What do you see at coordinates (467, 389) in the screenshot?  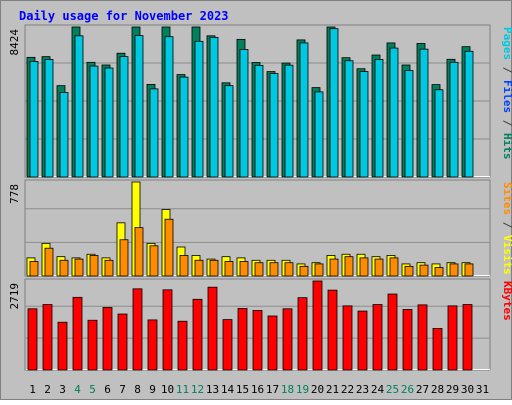 I see `x-tick-label-30: 30` at bounding box center [467, 389].